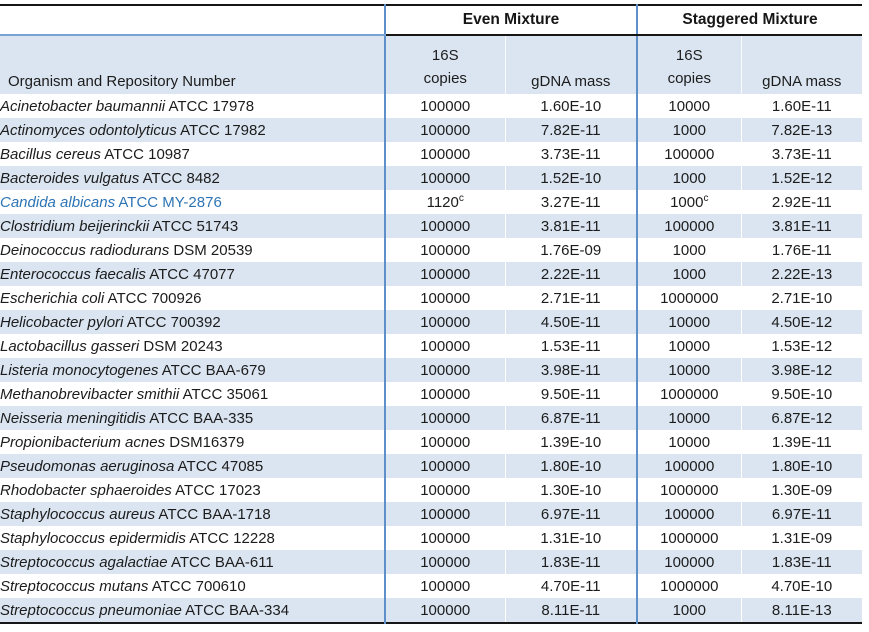 Image resolution: width=869 pixels, height=632 pixels. I want to click on even-gdna-mass-cell: 2.71E-11, so click(571, 298).